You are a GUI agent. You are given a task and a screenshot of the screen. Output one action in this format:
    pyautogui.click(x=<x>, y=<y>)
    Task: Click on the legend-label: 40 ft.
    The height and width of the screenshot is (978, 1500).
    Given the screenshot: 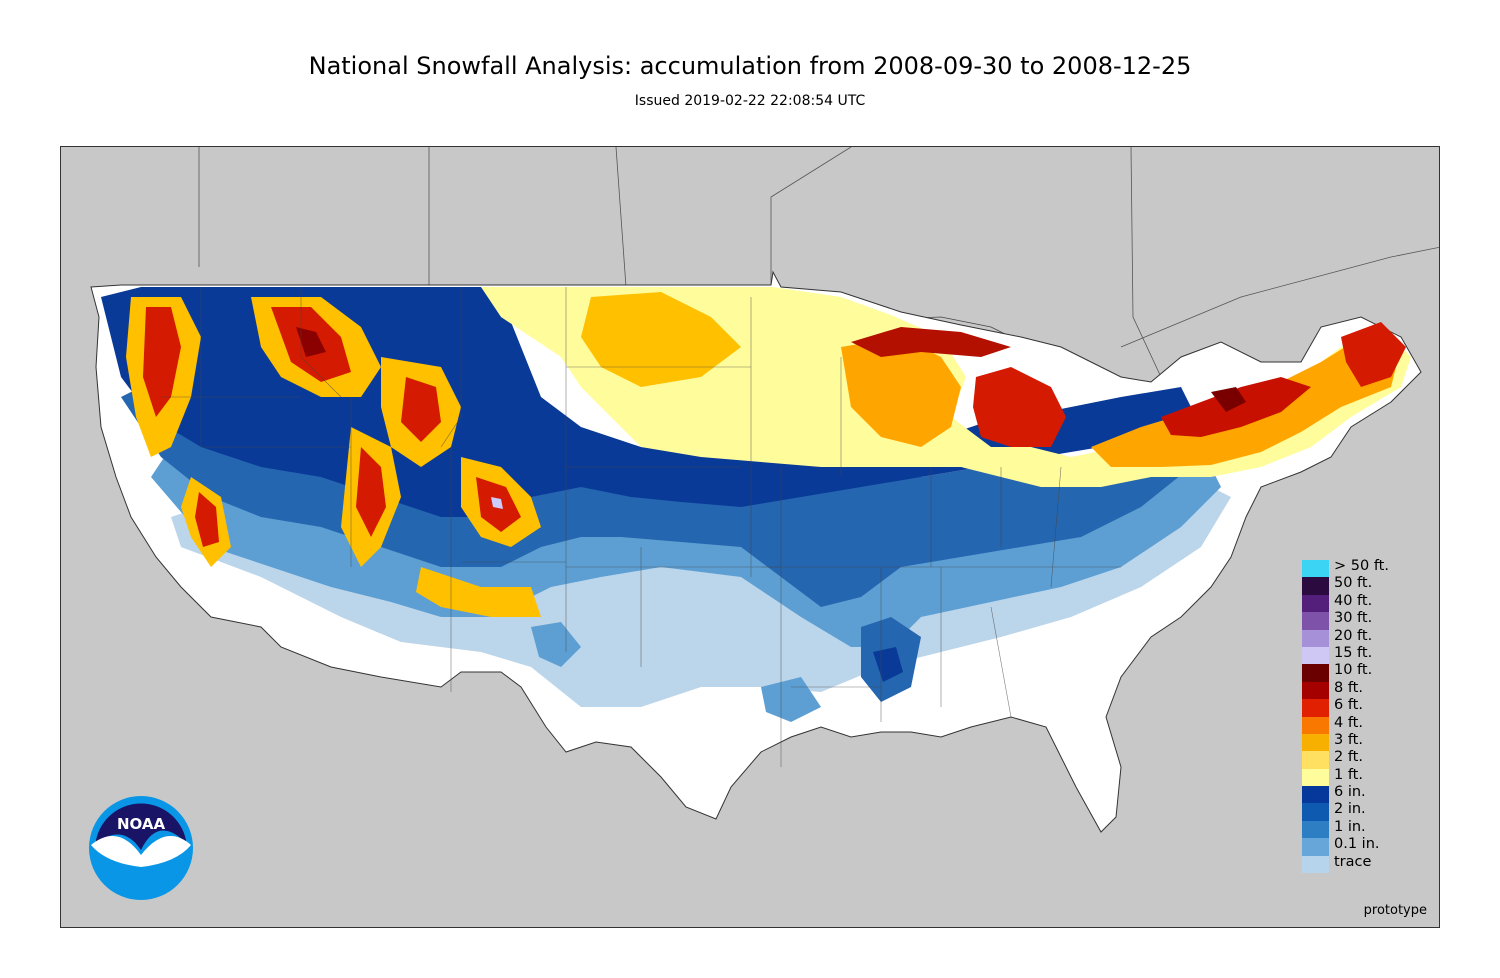 What is the action you would take?
    pyautogui.click(x=1353, y=600)
    